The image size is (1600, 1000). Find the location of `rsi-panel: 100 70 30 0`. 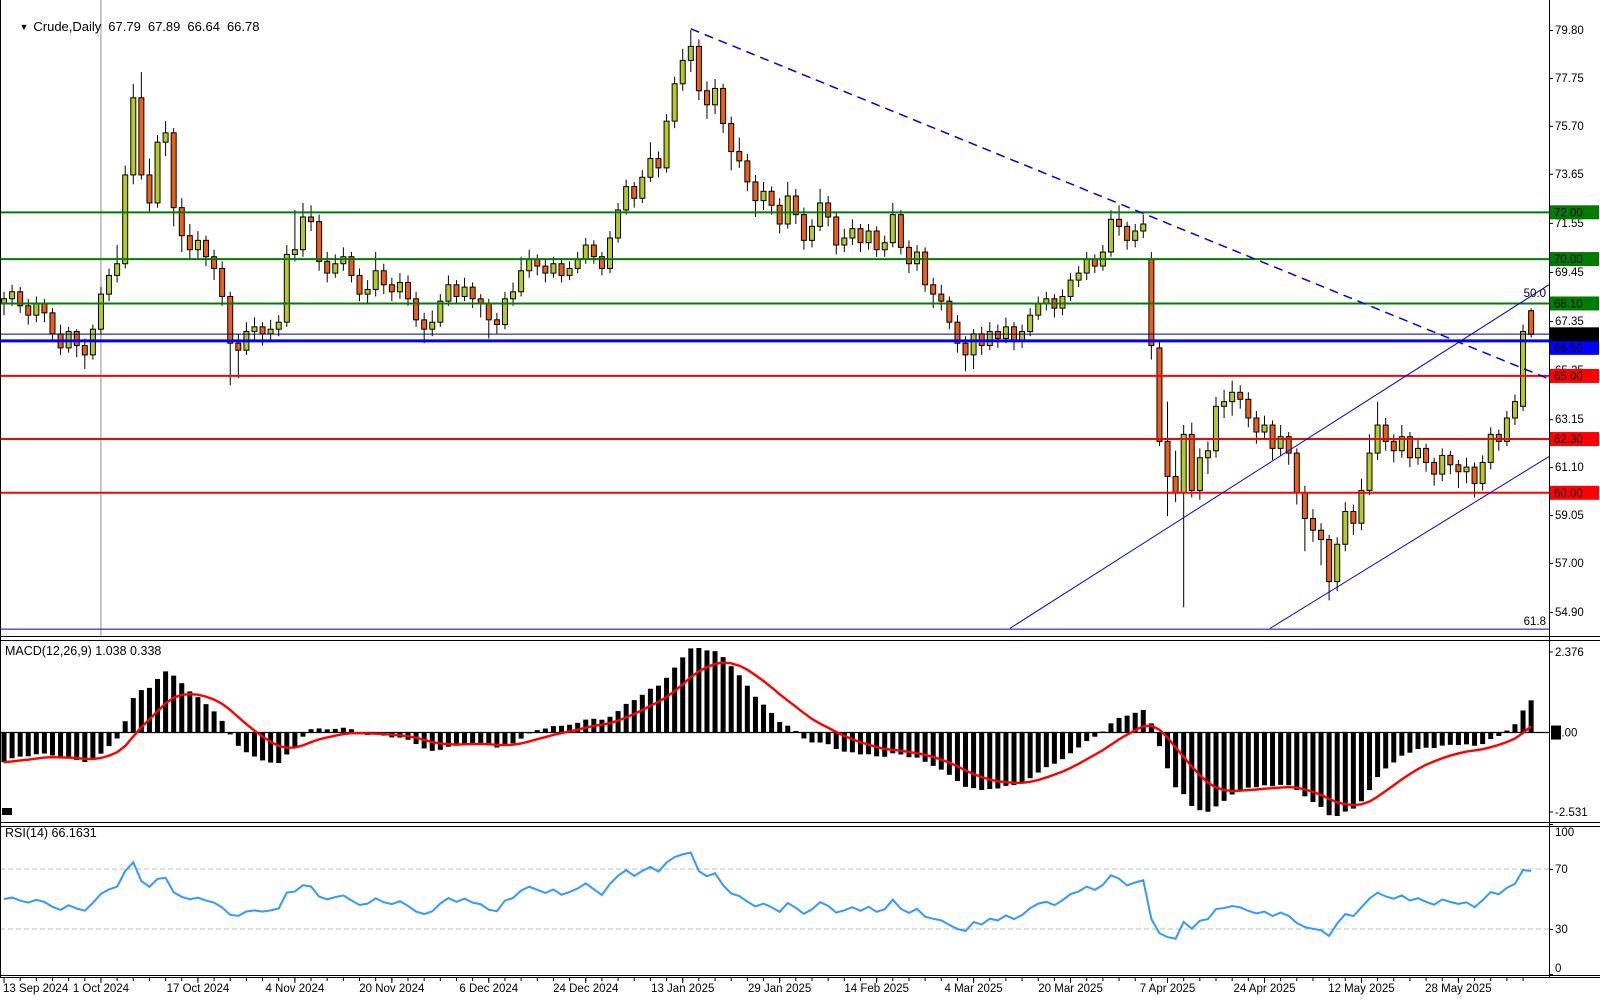

rsi-panel: 100 70 30 0 is located at coordinates (787, 899).